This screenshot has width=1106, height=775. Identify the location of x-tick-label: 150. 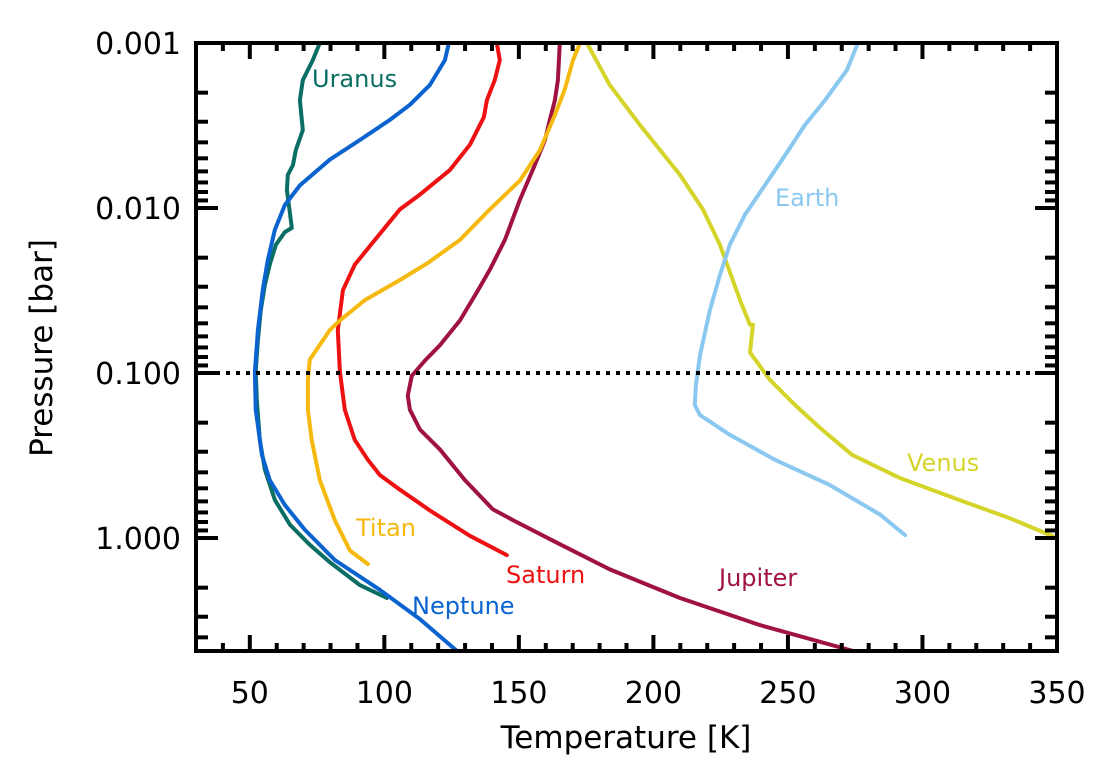
(518, 693).